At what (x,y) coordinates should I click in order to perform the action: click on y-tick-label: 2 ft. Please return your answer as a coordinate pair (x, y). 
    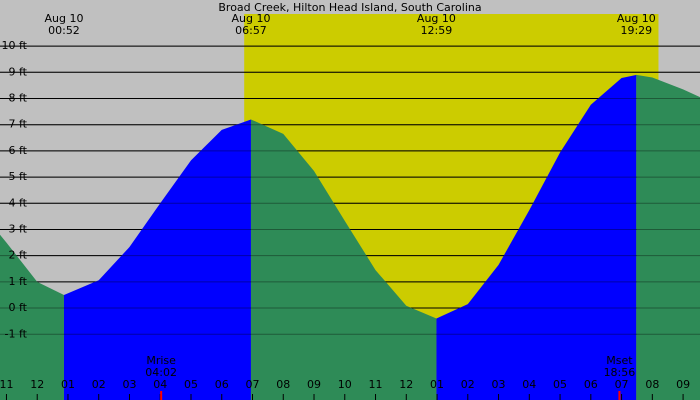
    Looking at the image, I should click on (18, 255).